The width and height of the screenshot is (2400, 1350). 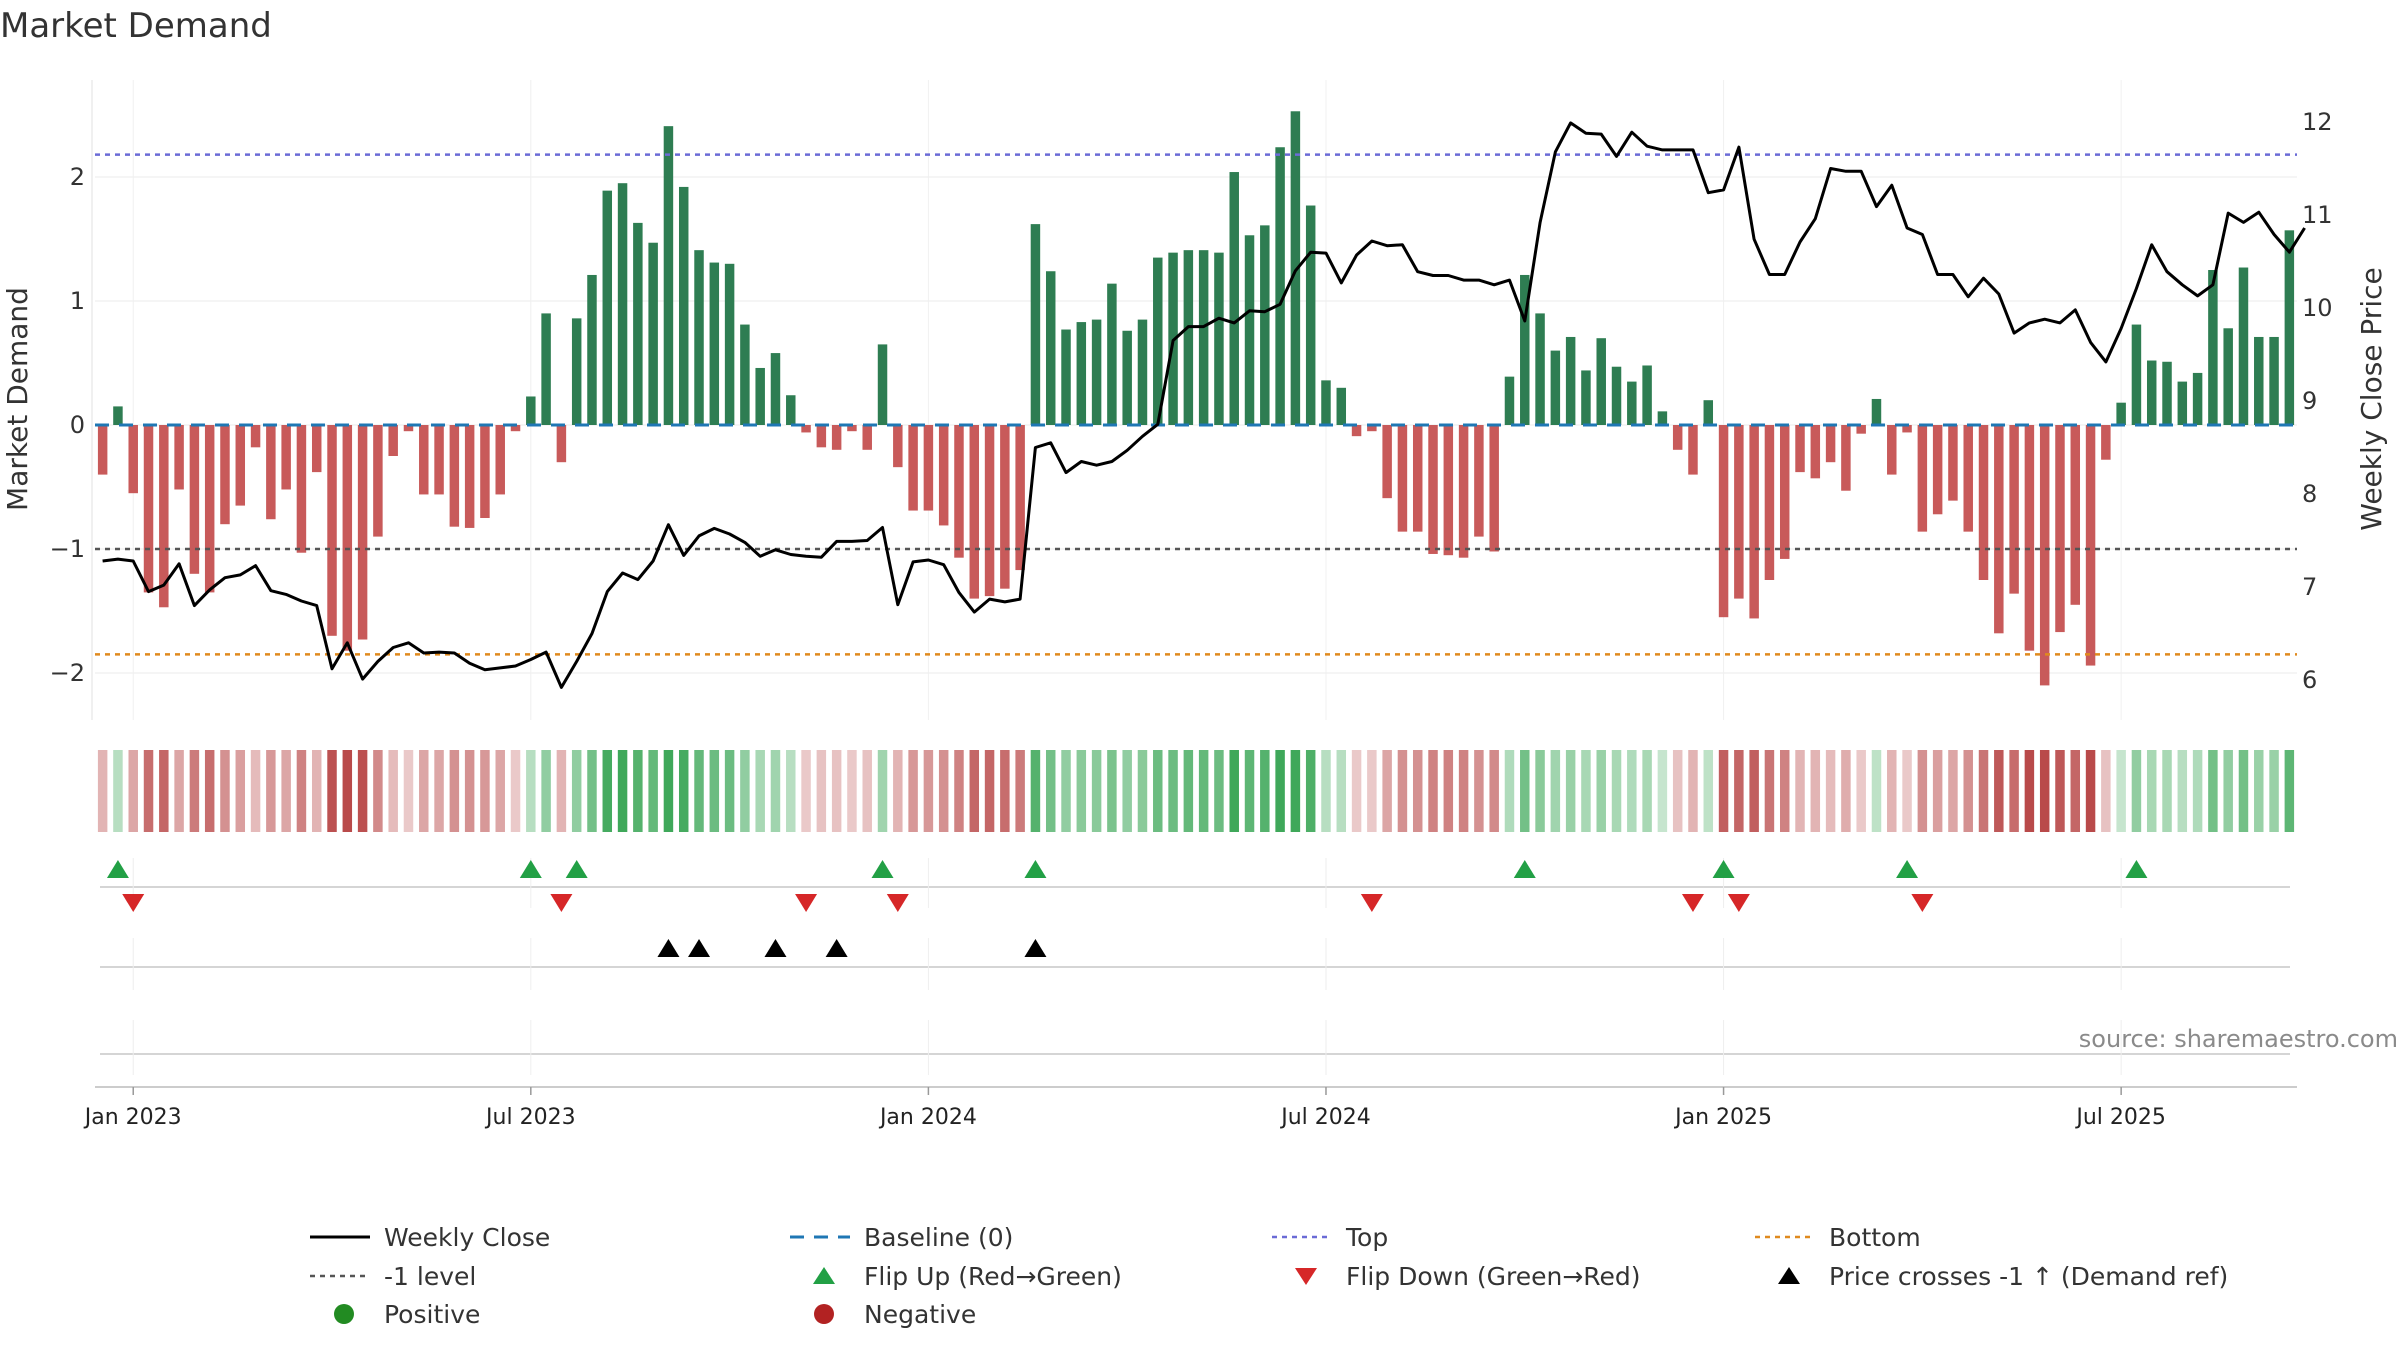 What do you see at coordinates (2309, 587) in the screenshot?
I see `y-tick-label-right: 7` at bounding box center [2309, 587].